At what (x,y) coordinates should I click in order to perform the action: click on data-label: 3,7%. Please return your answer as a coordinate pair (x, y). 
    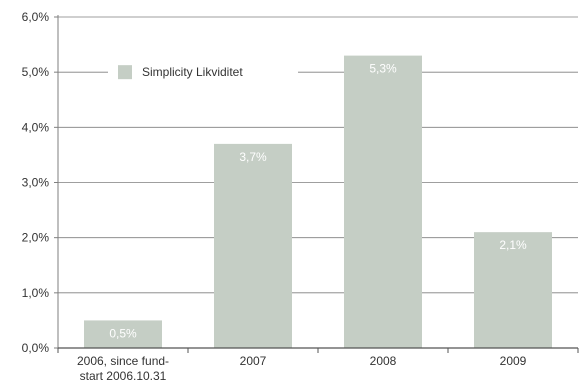
    Looking at the image, I should click on (253, 157).